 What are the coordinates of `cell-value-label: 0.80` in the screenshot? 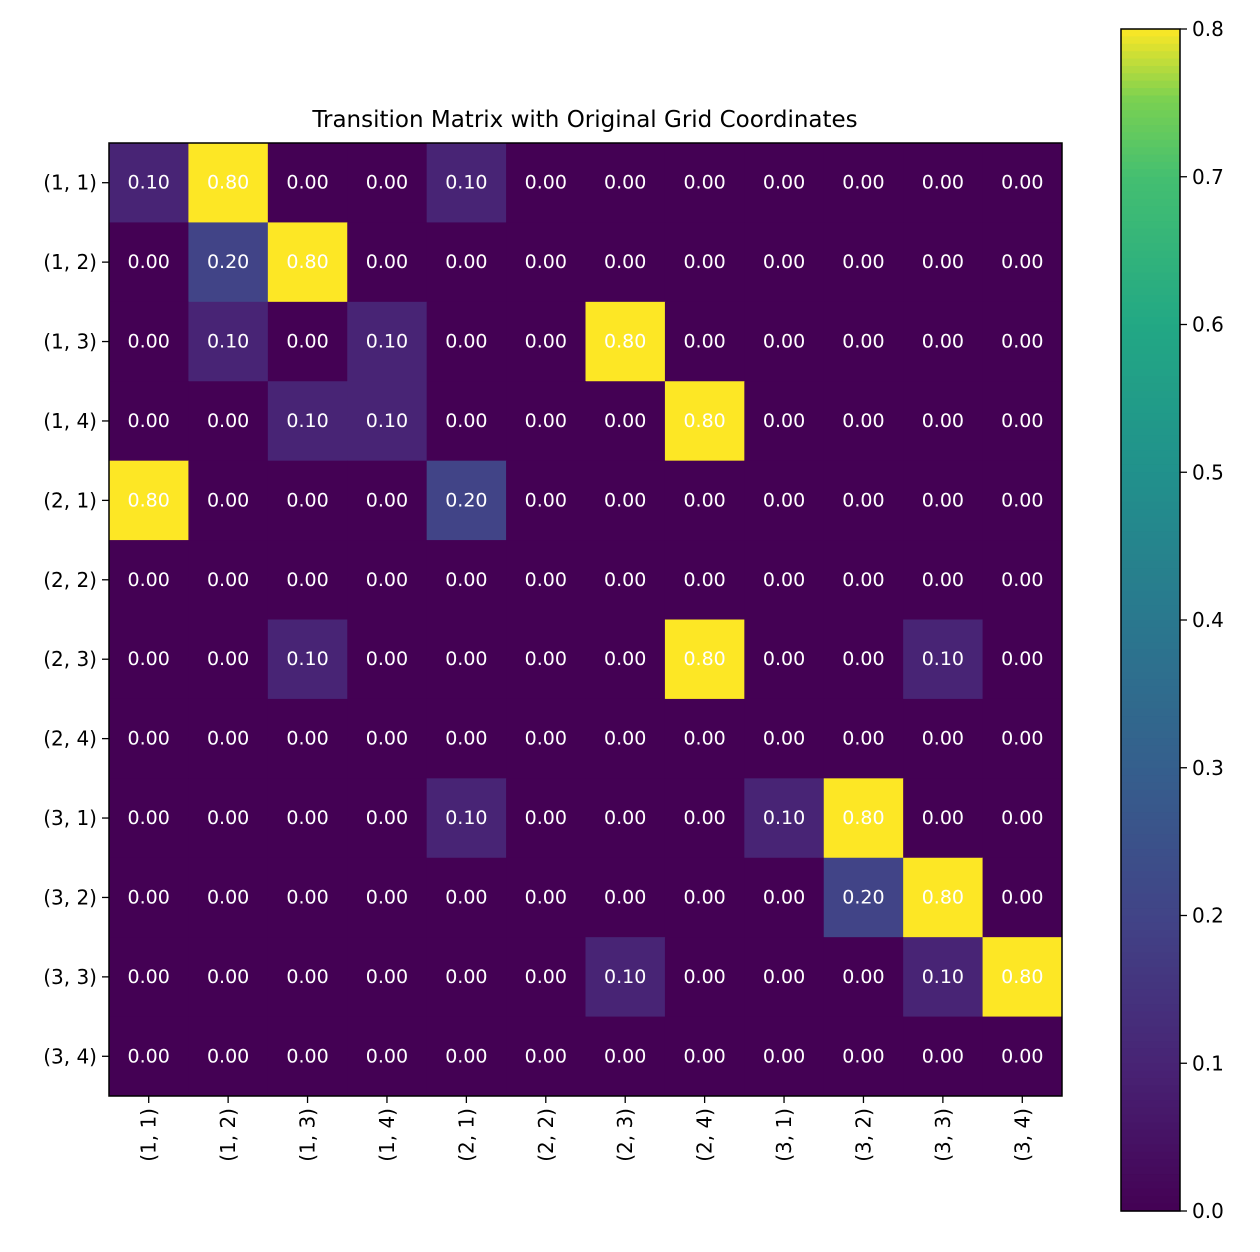 It's located at (704, 659).